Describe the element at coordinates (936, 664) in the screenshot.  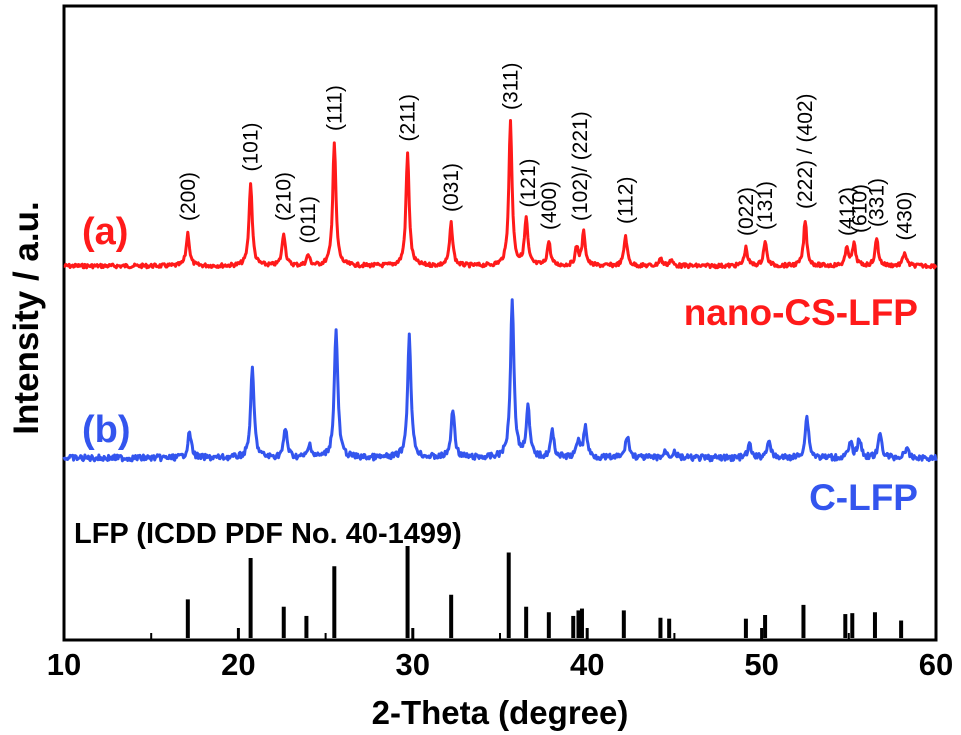
I see `x-tick-label: 60` at that location.